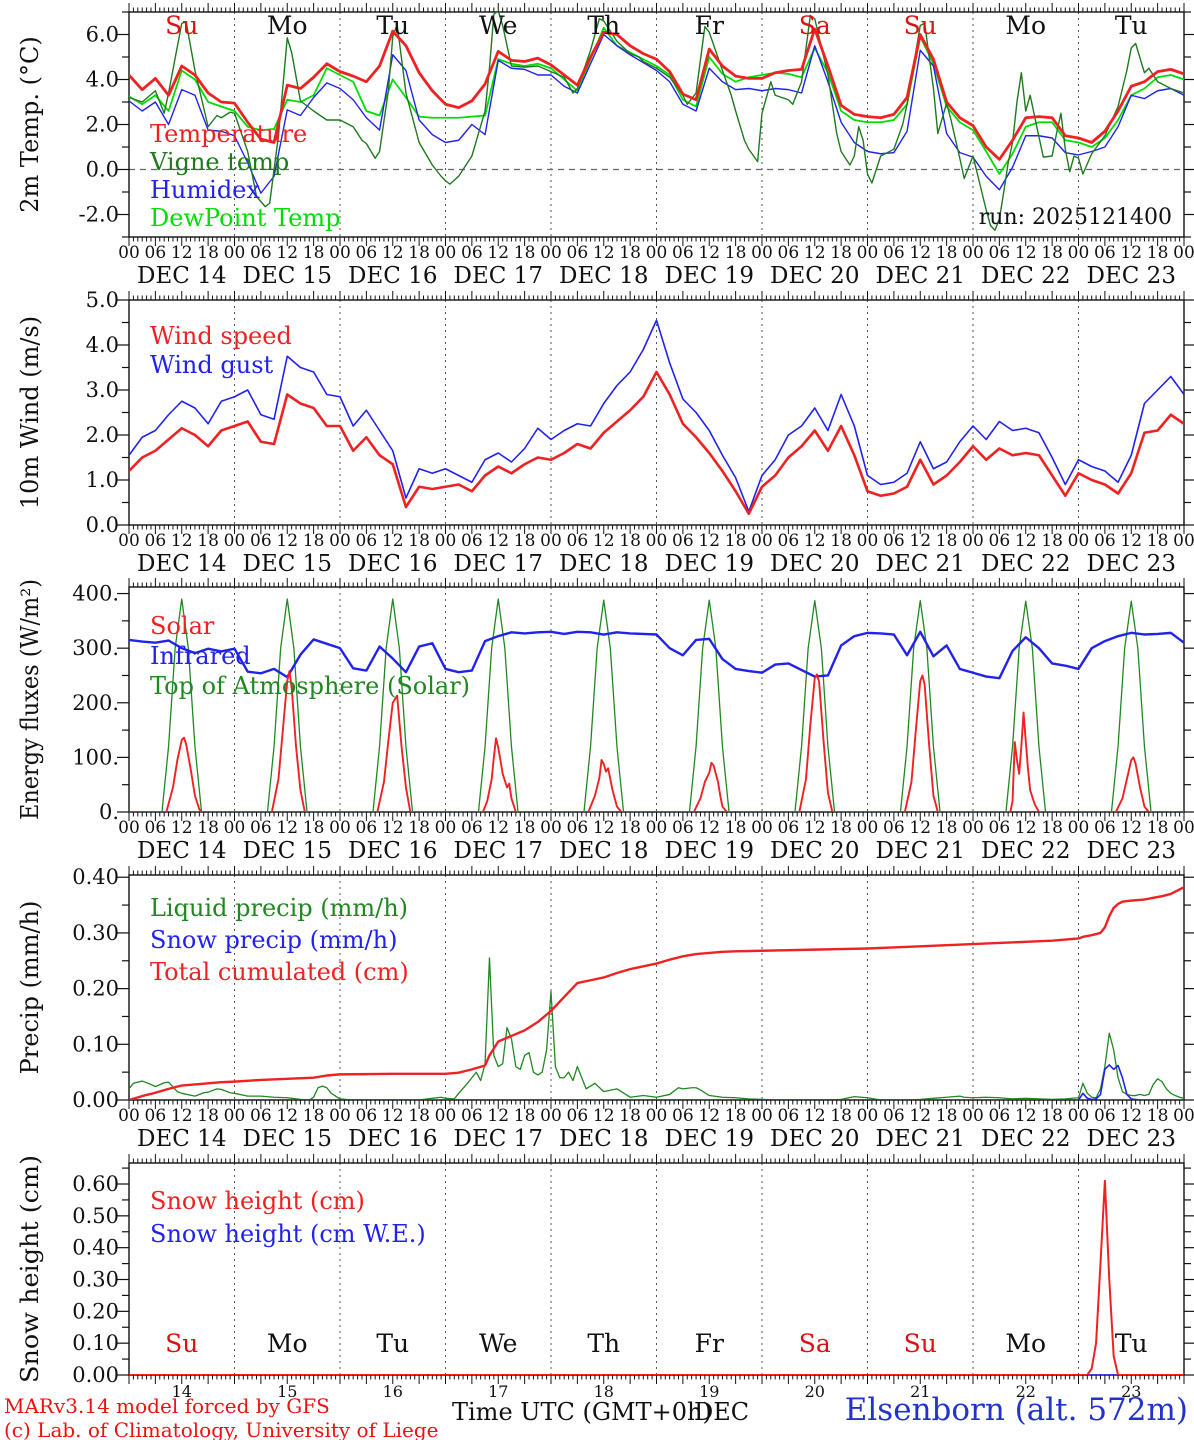 The image size is (1194, 1440). What do you see at coordinates (656, 443) in the screenshot?
I see `series-wind-speed` at bounding box center [656, 443].